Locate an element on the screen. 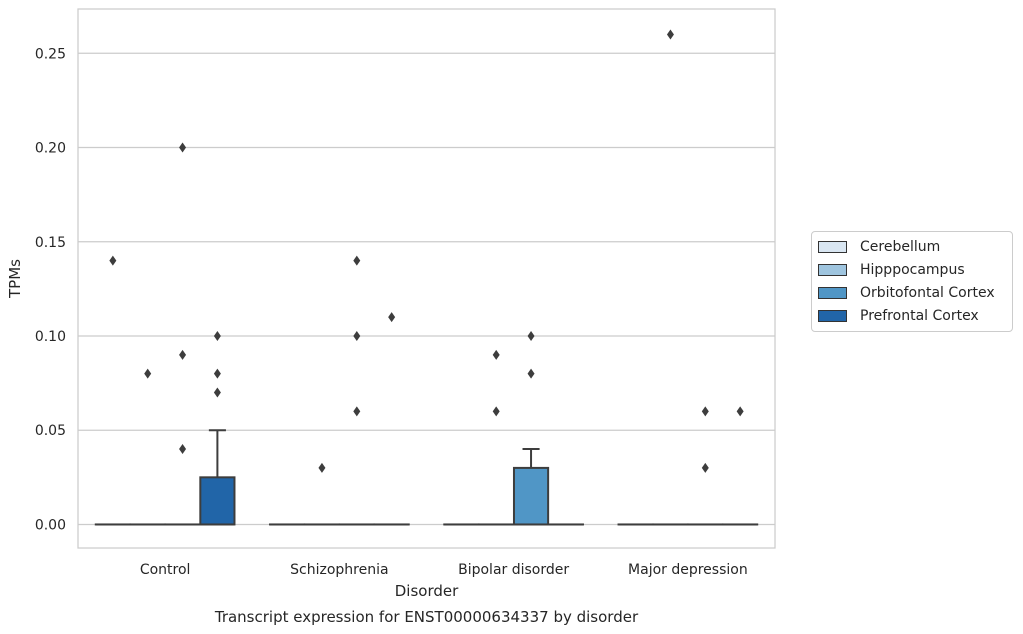 This screenshot has width=1023, height=634. legend-item: Orbitofontal Cortex is located at coordinates (912, 292).